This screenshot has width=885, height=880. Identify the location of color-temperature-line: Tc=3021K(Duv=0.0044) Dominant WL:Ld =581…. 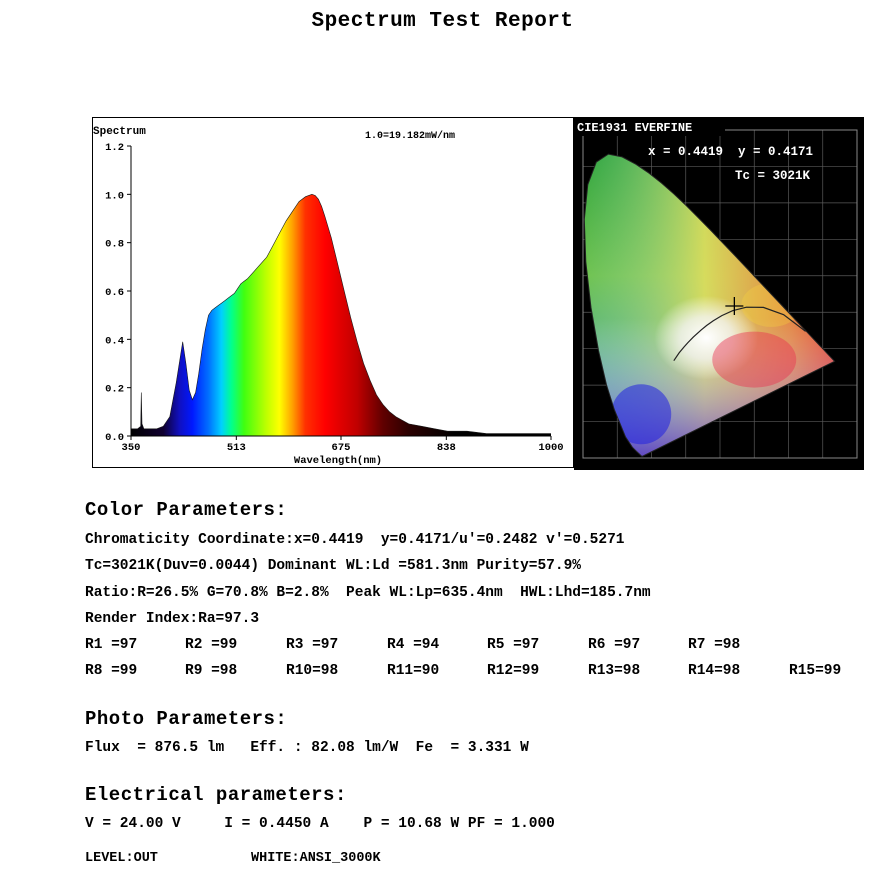
(333, 566).